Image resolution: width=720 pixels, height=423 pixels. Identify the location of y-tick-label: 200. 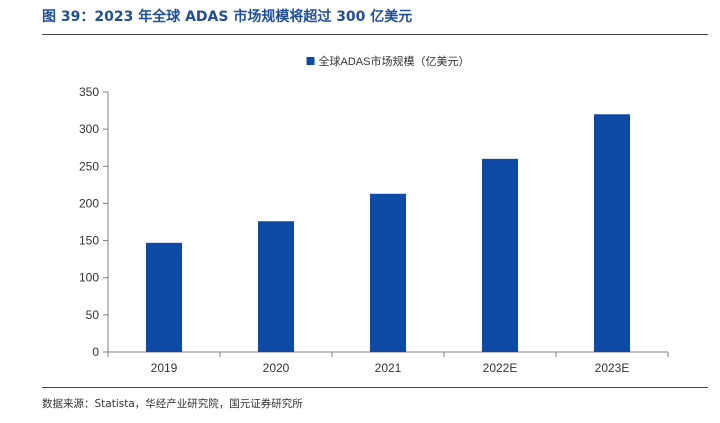
(89, 203).